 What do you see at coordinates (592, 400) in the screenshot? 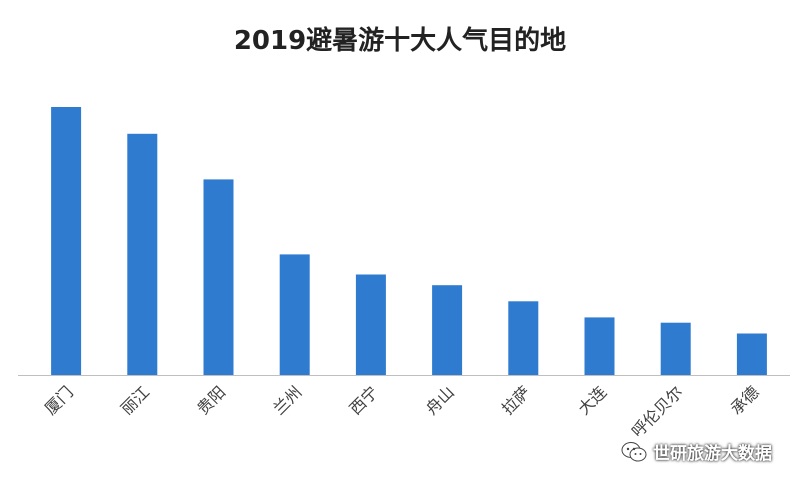
I see `x-tick-label-7: 大连` at bounding box center [592, 400].